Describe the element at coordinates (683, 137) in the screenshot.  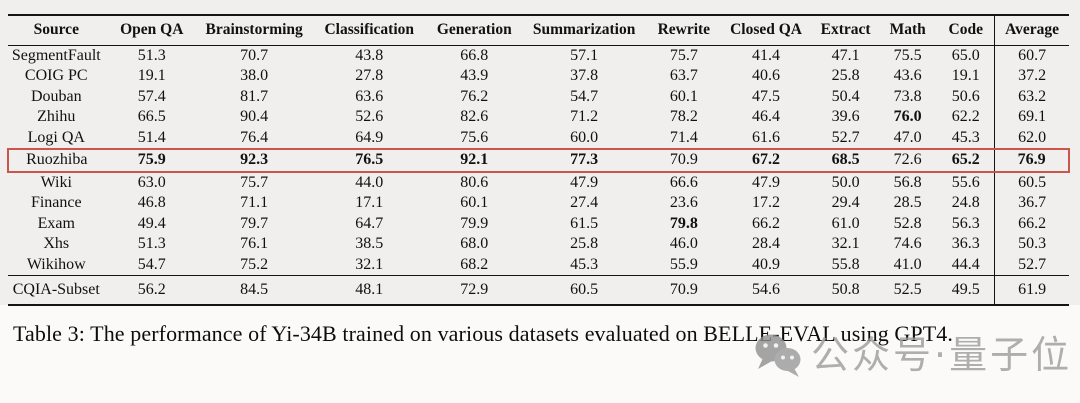
I see `table-cell: 71.4` at that location.